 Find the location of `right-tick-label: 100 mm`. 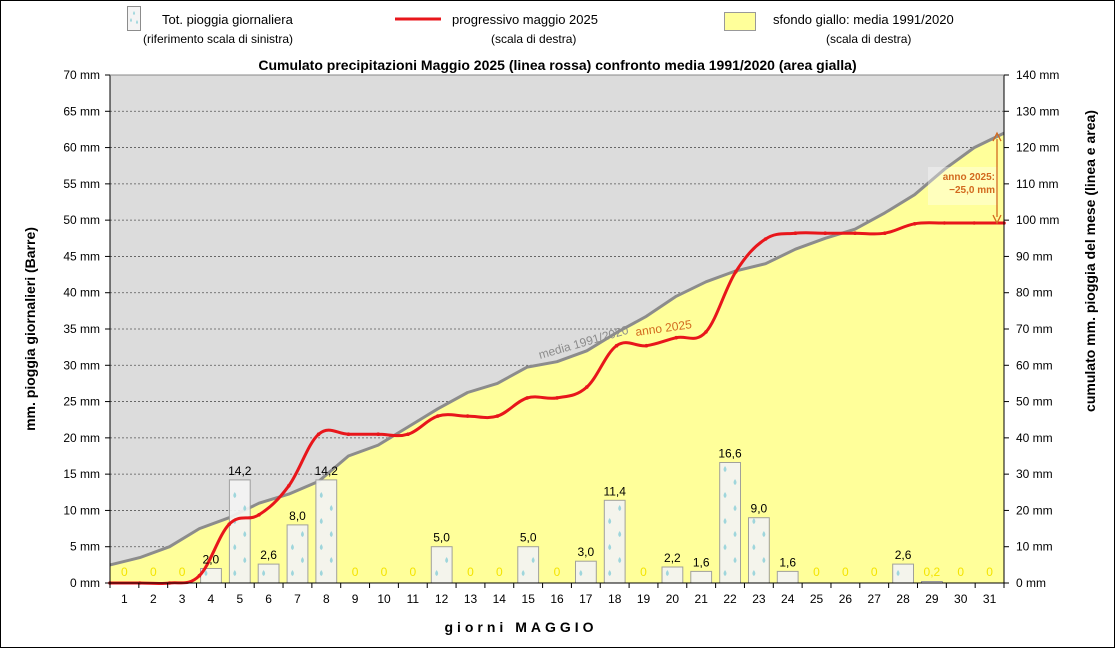

right-tick-label: 100 mm is located at coordinates (1037, 220).